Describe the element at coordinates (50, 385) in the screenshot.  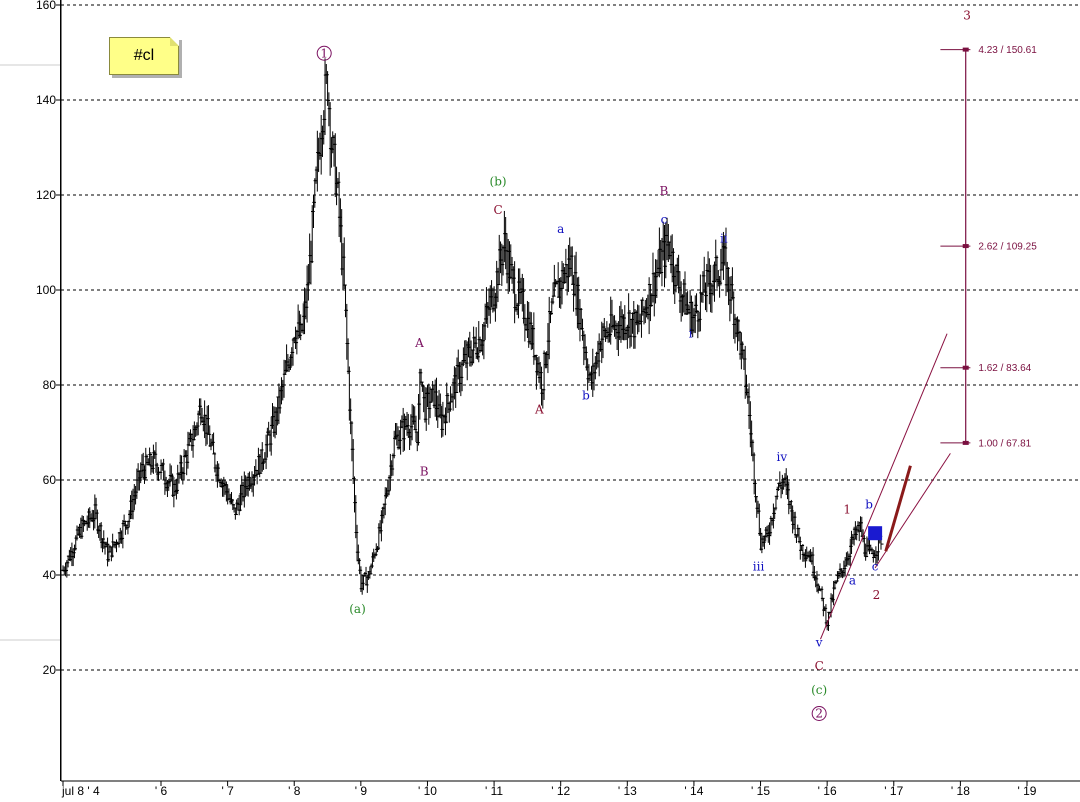
I see `y-tick-label: 80` at that location.